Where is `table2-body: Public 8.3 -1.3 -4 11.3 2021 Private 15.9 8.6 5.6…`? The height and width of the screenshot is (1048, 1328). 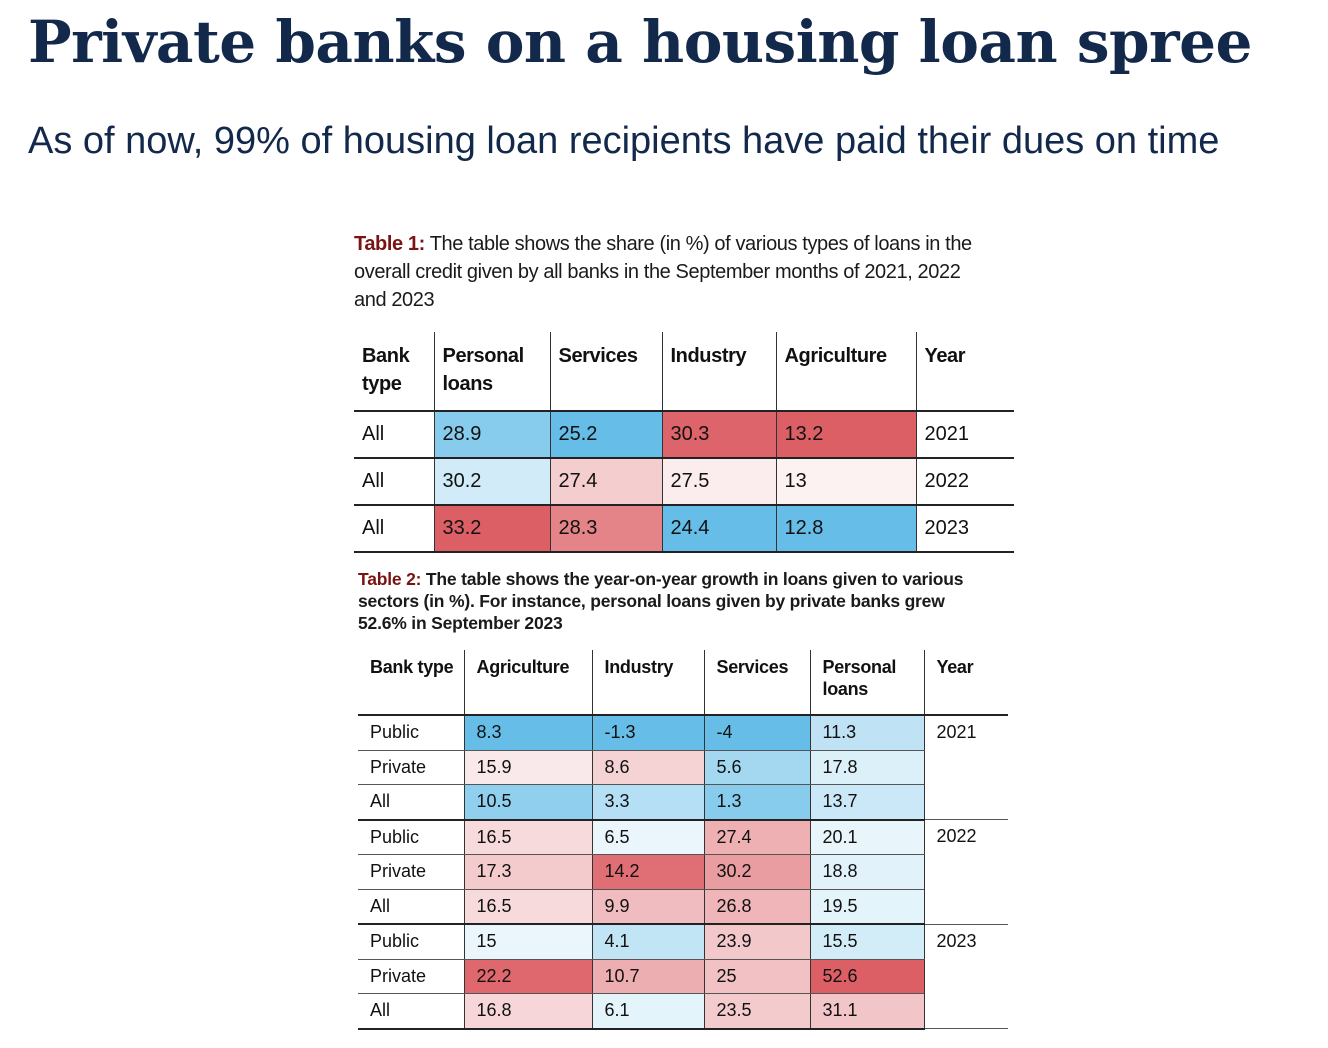
table2-body: Public 8.3 -1.3 -4 11.3 2021 Private 15.9 8.6 5.6… is located at coordinates (683, 872).